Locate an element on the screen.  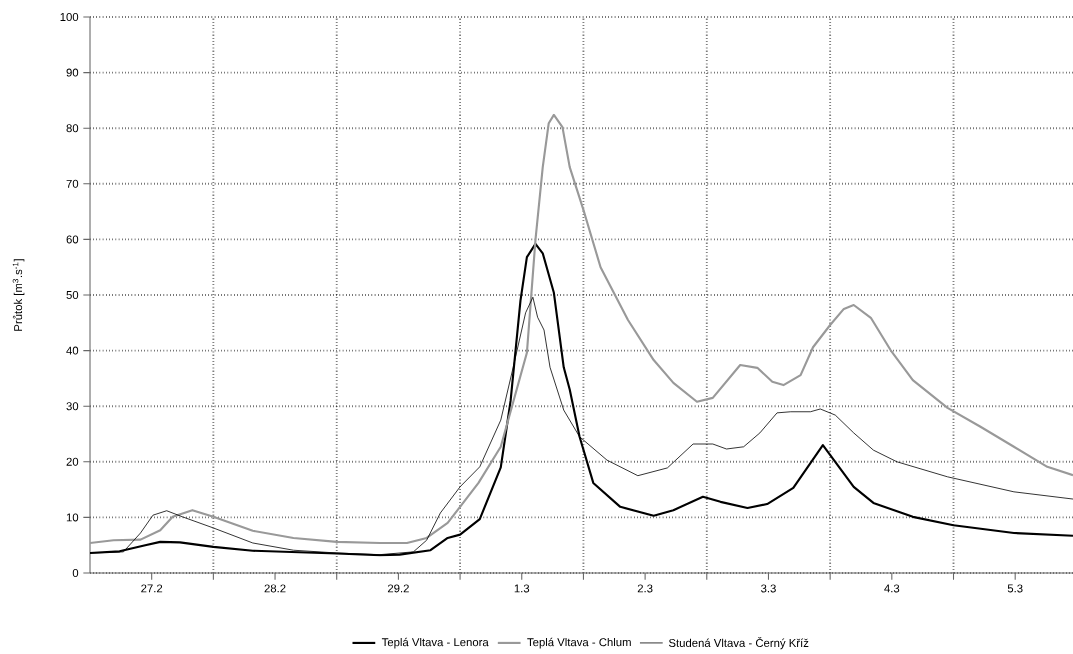
x-tick-label: 27.2 is located at coordinates (152, 588).